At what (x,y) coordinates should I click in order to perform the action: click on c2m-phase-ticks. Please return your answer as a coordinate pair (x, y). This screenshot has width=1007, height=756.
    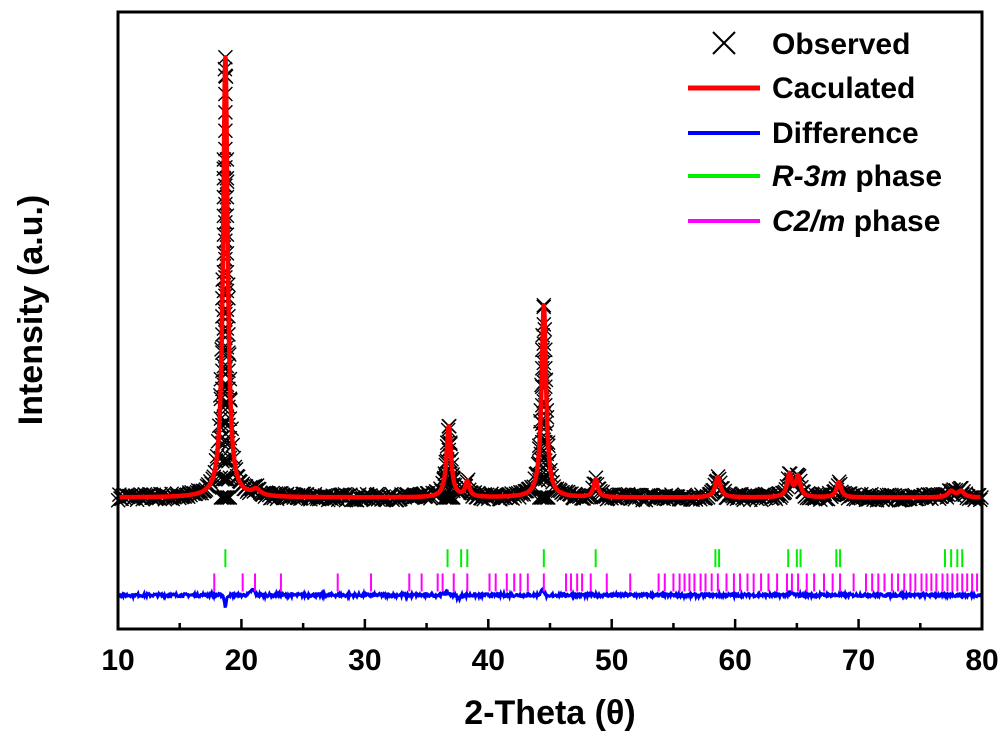
    Looking at the image, I should click on (596, 582).